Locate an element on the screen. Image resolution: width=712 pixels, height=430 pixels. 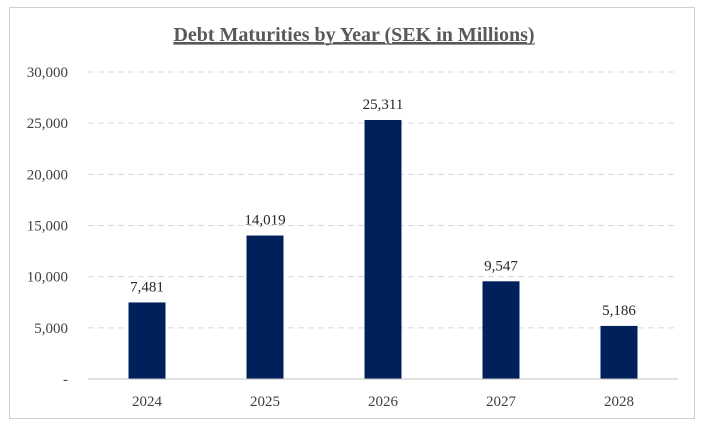
x-tick-label-2024: 2024 is located at coordinates (147, 402).